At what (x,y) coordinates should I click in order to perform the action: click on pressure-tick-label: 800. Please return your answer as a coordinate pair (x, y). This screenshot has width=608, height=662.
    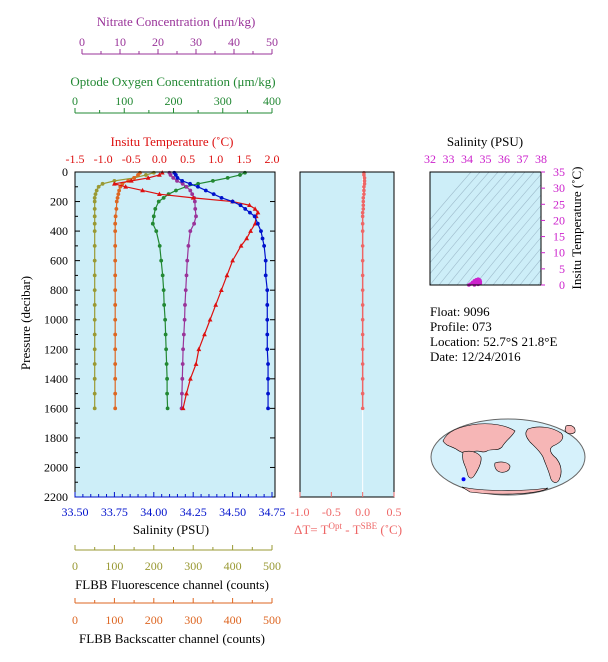
    Looking at the image, I should click on (59, 290).